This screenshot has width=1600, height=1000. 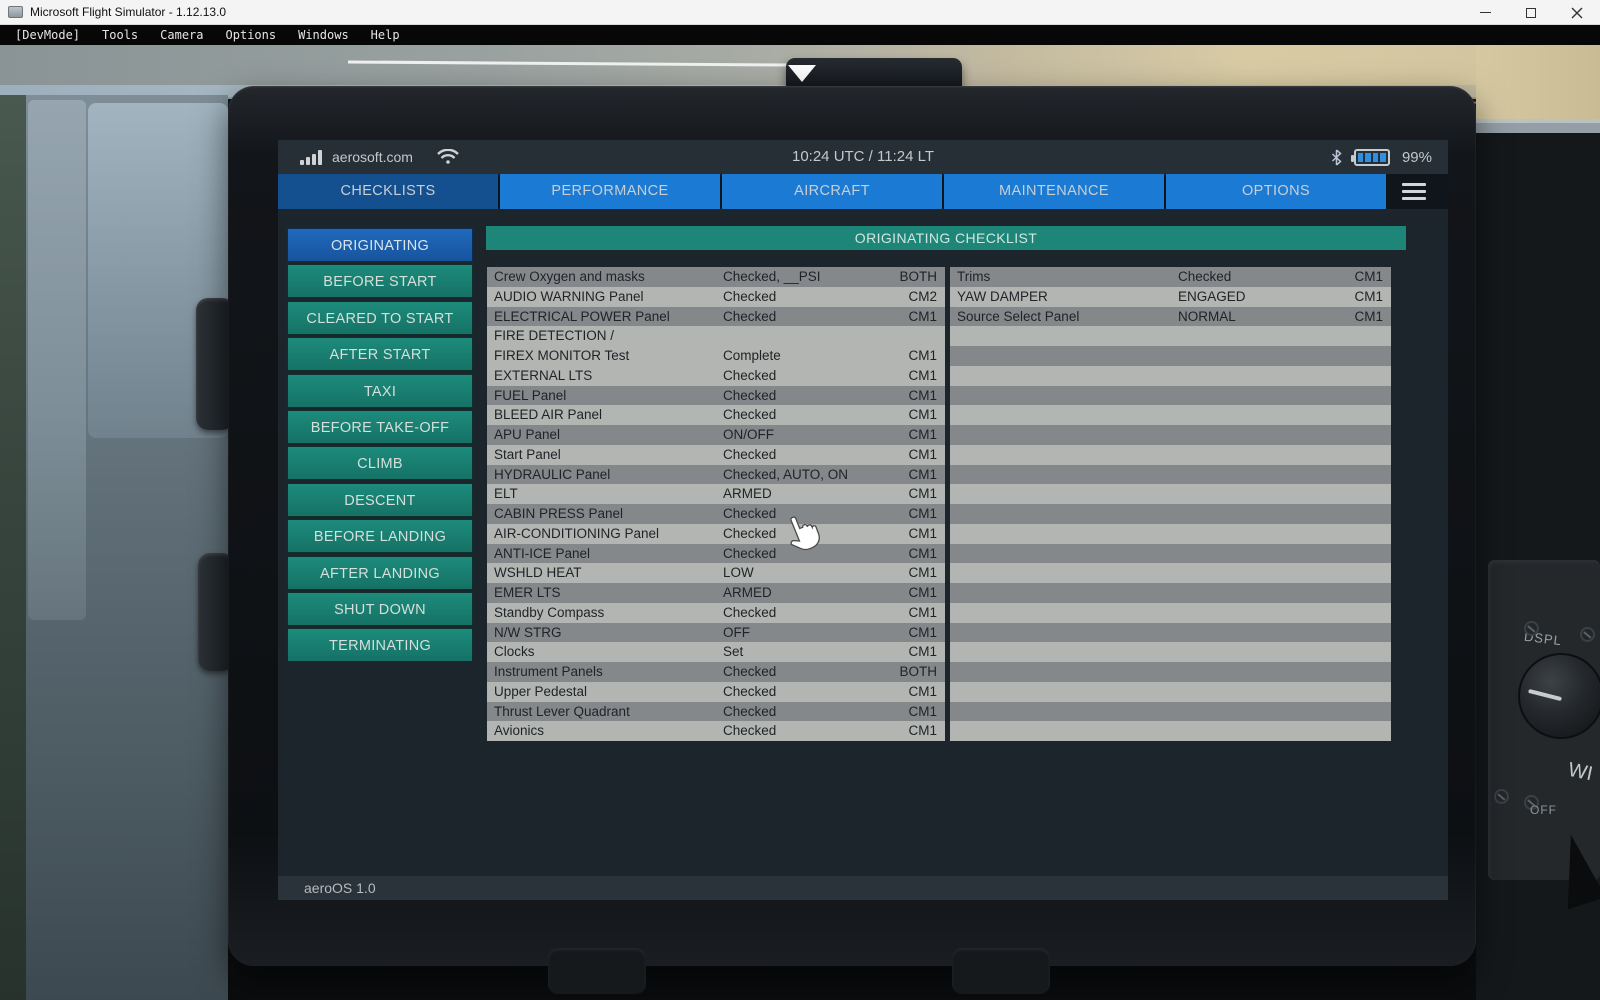 What do you see at coordinates (380, 390) in the screenshot?
I see `sidebar-item-taxi: TAXI` at bounding box center [380, 390].